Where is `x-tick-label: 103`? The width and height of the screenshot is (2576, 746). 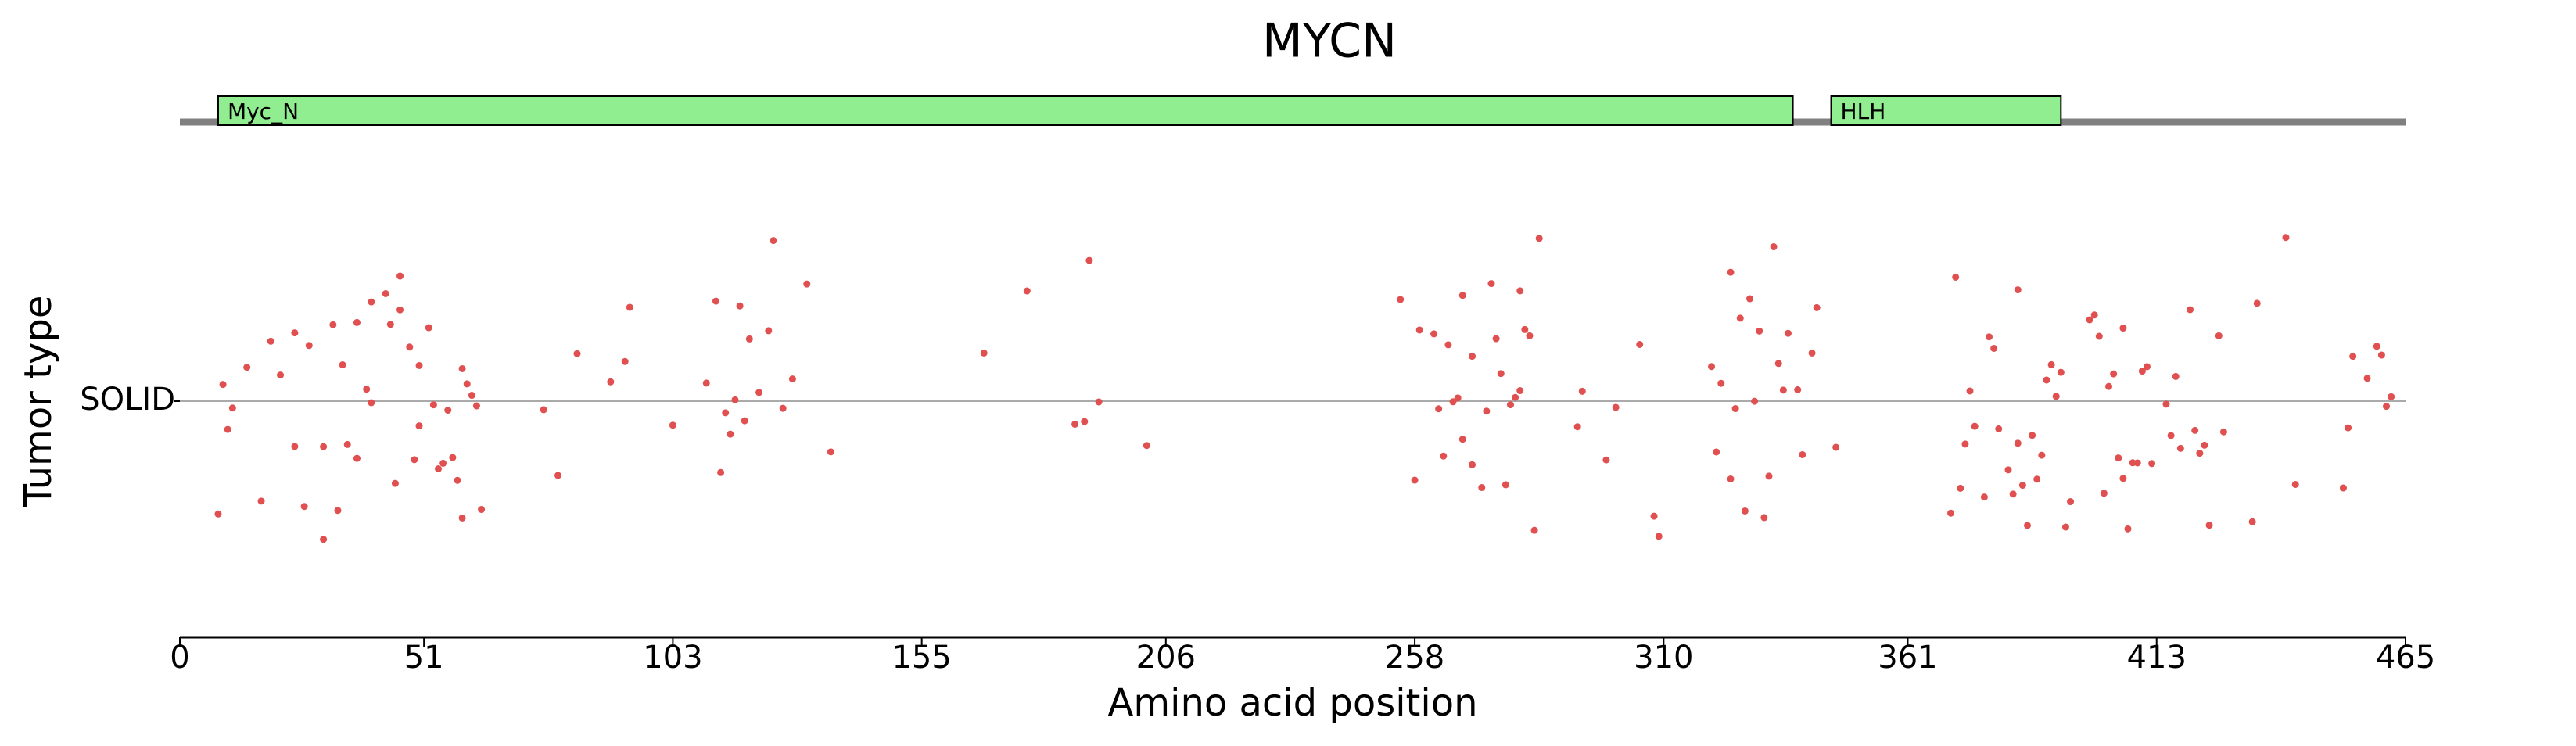 x-tick-label: 103 is located at coordinates (672, 658).